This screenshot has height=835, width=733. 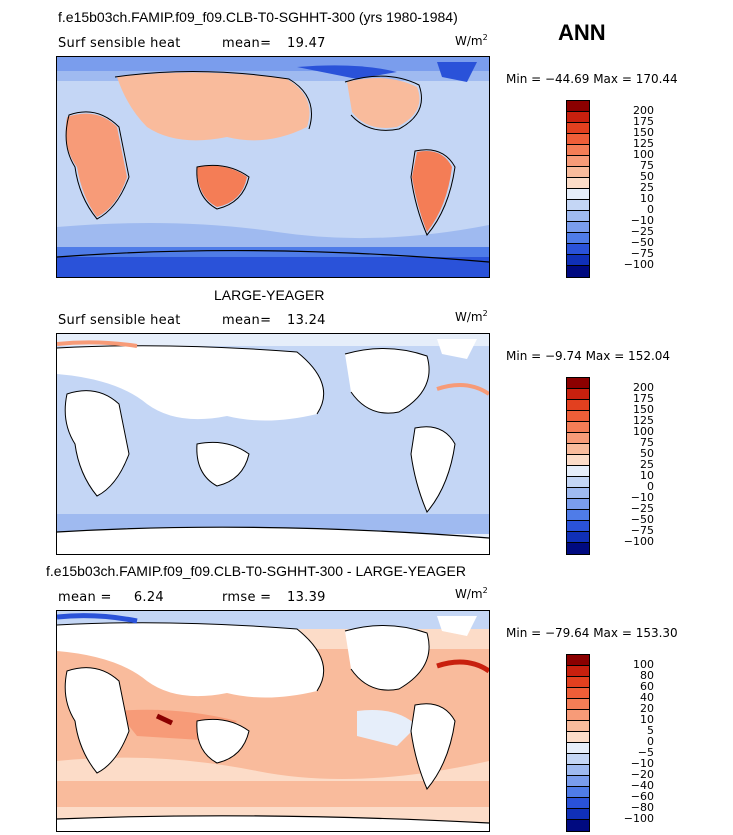 I want to click on panel3-mean-label: mean = 6.24, so click(x=111, y=597).